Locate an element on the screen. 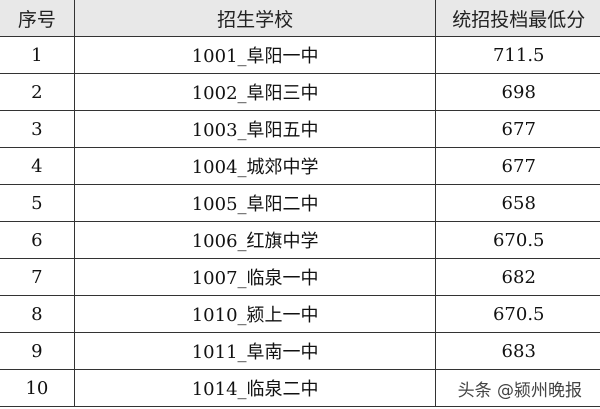 The image size is (600, 409). table-row: 2 1002_阜阳三中 698 is located at coordinates (300, 92).